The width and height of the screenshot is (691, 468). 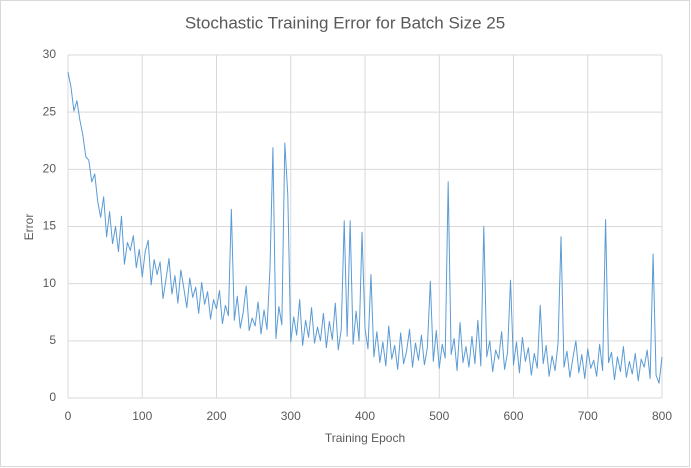 What do you see at coordinates (439, 416) in the screenshot?
I see `x-tick-label: 500` at bounding box center [439, 416].